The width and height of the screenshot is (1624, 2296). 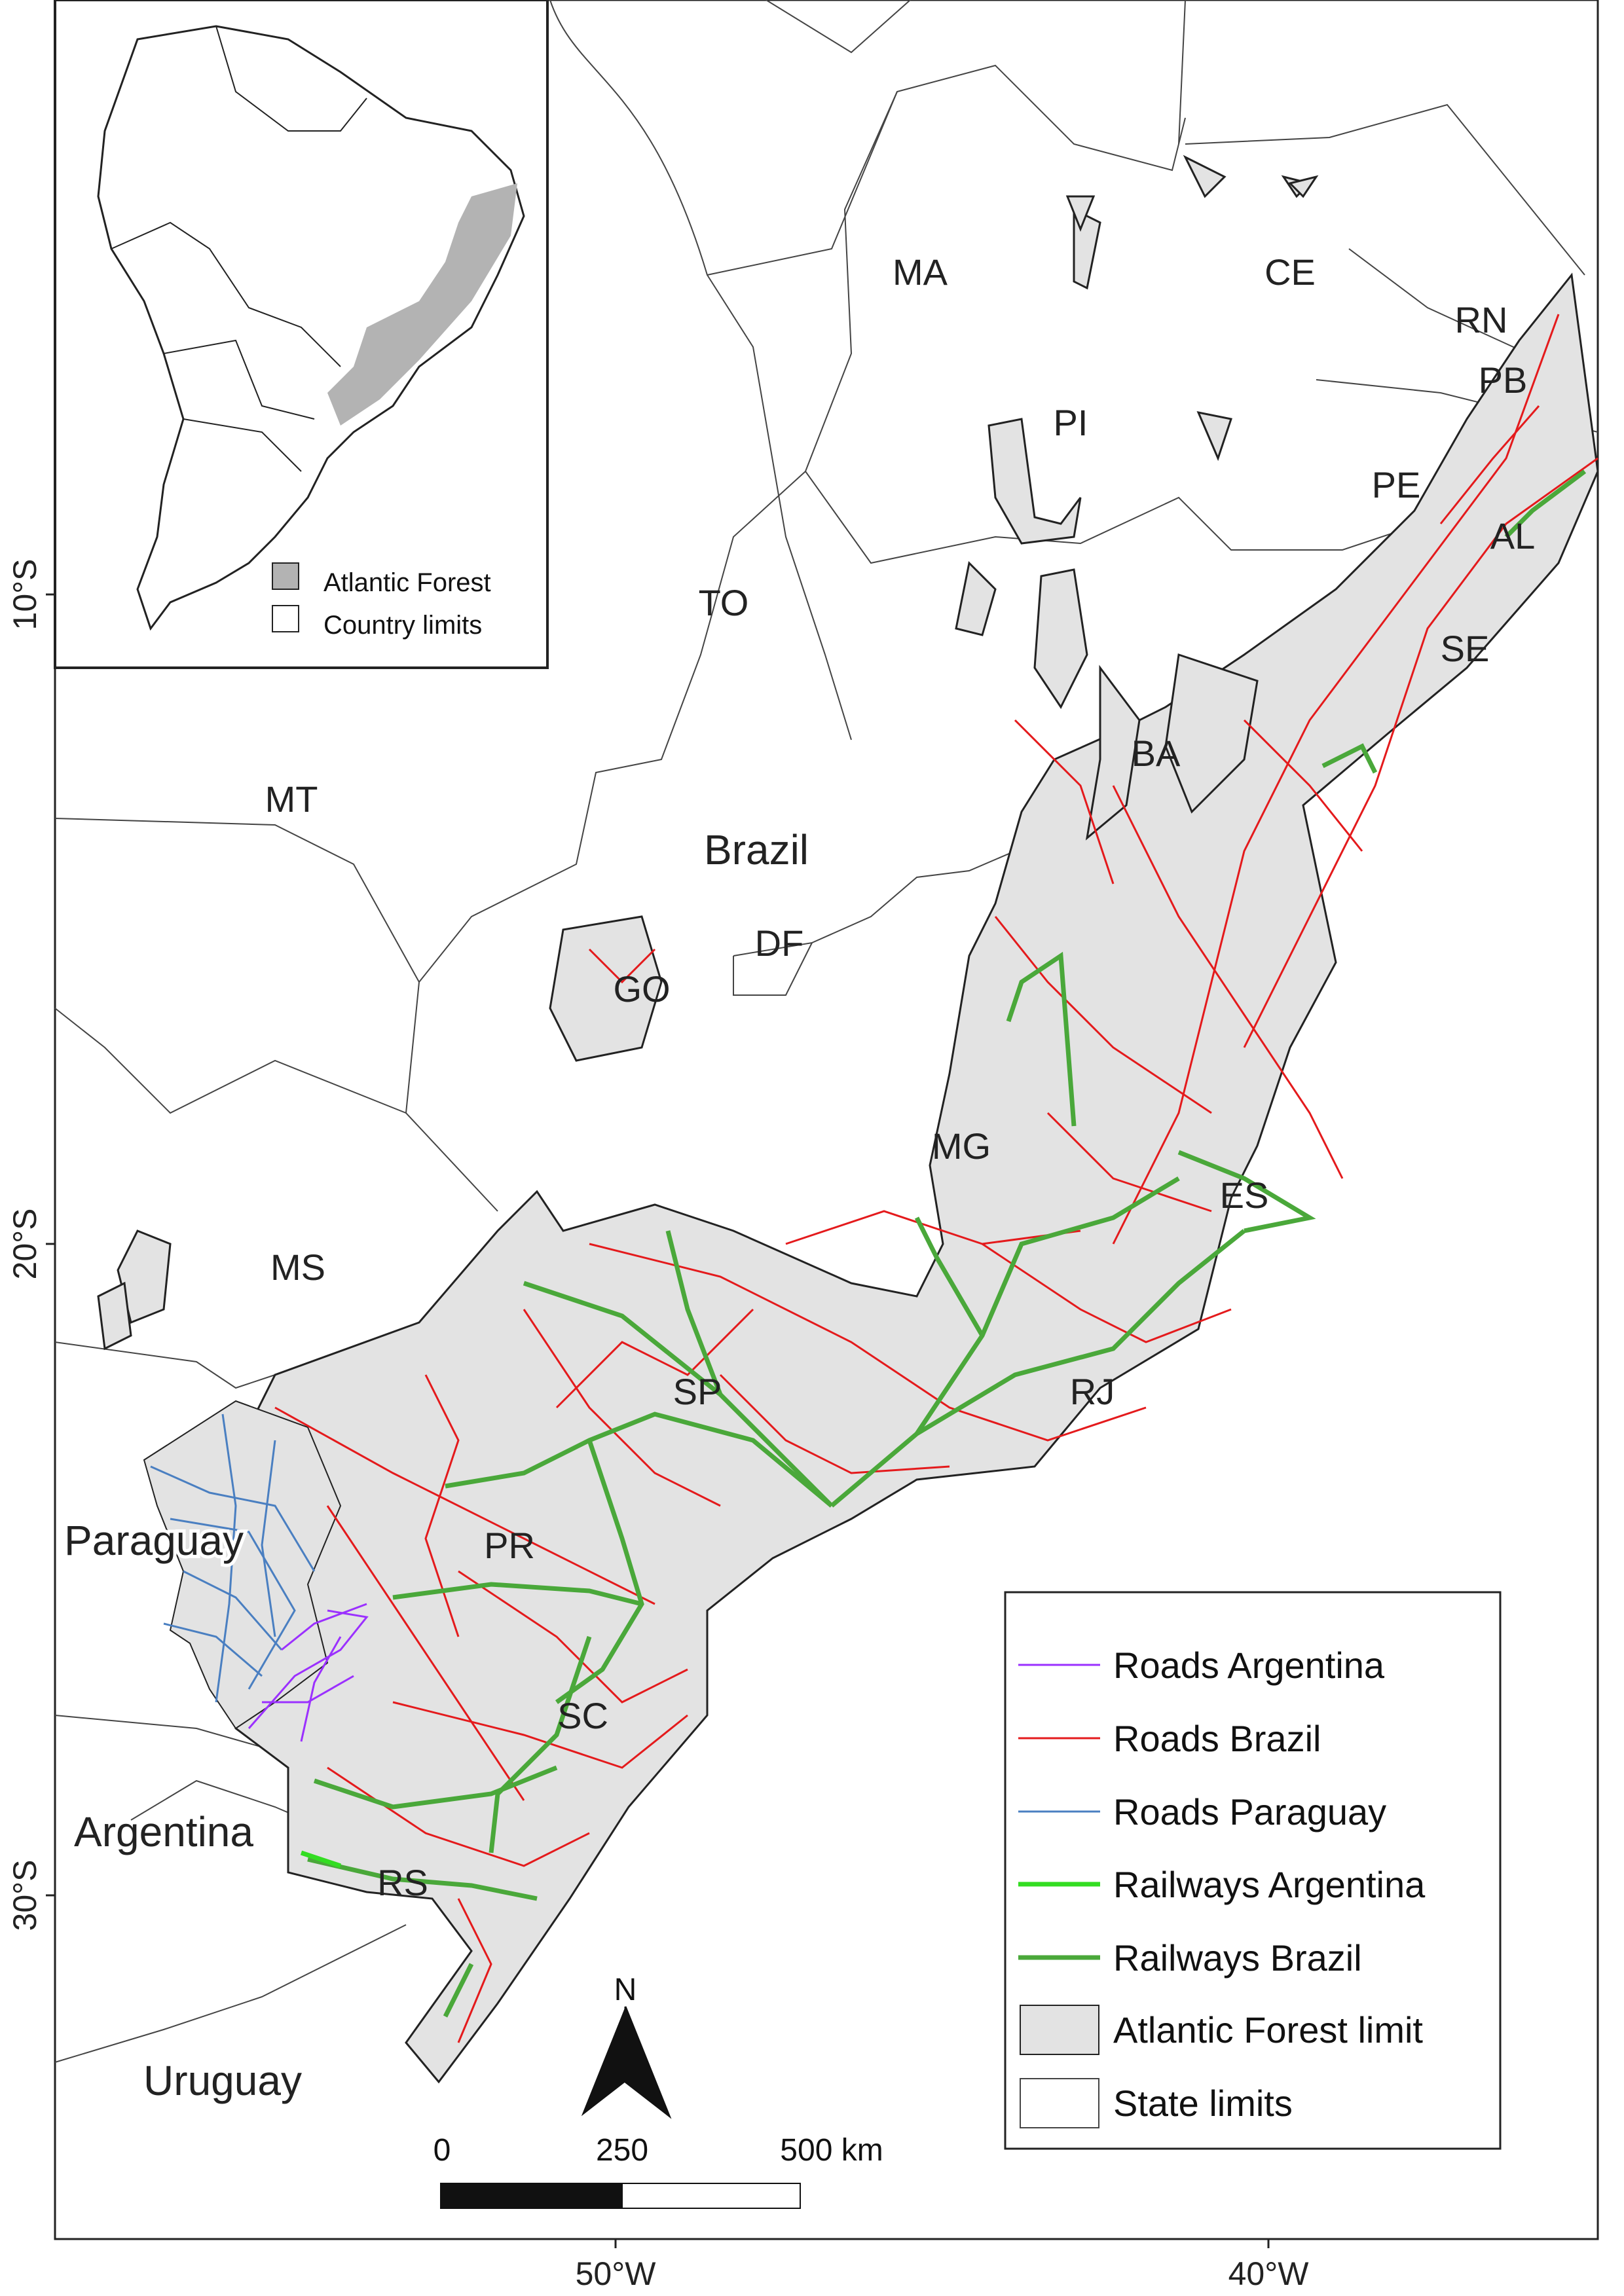 What do you see at coordinates (779, 943) in the screenshot?
I see `state-label-df: DF` at bounding box center [779, 943].